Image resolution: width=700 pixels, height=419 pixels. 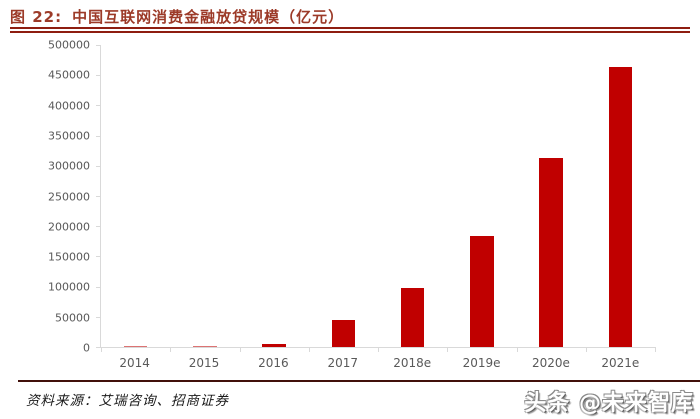 I want to click on bar-2021e, so click(x=620, y=206).